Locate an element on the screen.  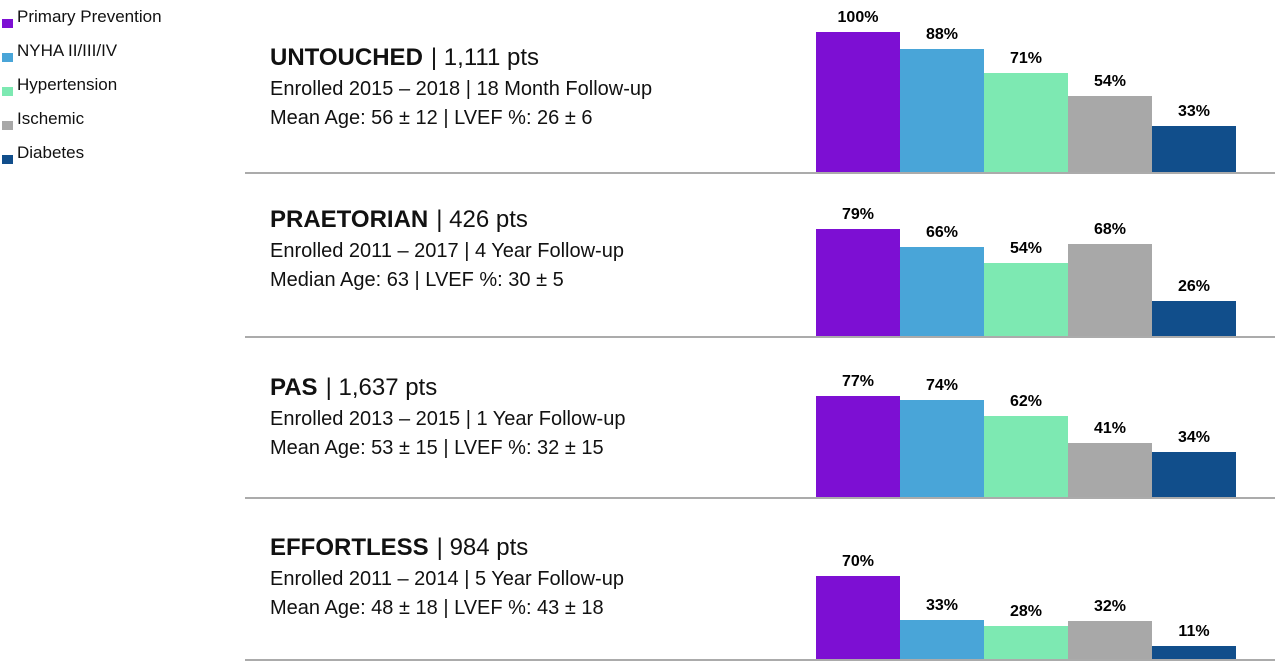
study-name: PRAETORIAN is located at coordinates (349, 219).